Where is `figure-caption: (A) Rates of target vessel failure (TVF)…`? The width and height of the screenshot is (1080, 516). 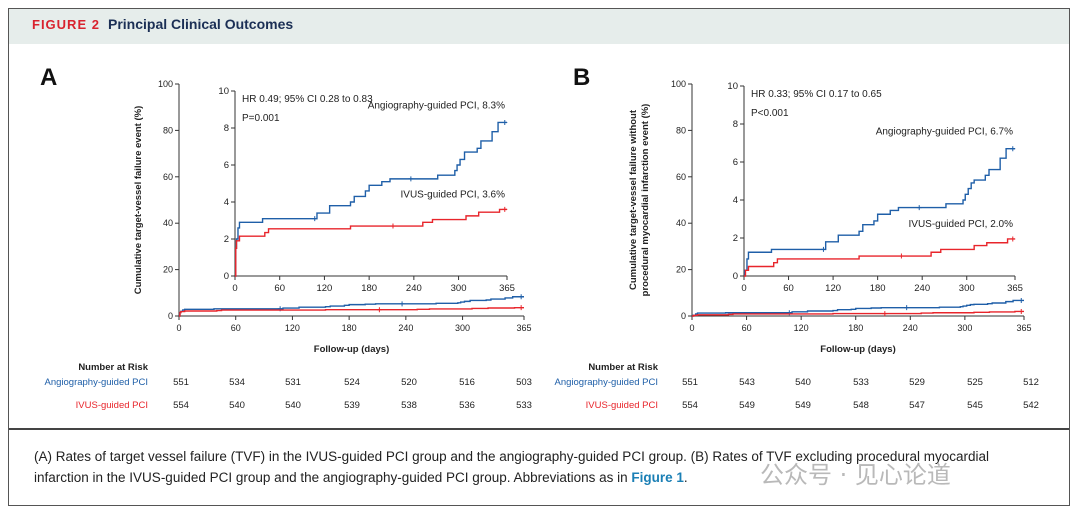
figure-caption: (A) Rates of target vessel failure (TVF)… is located at coordinates (534, 467).